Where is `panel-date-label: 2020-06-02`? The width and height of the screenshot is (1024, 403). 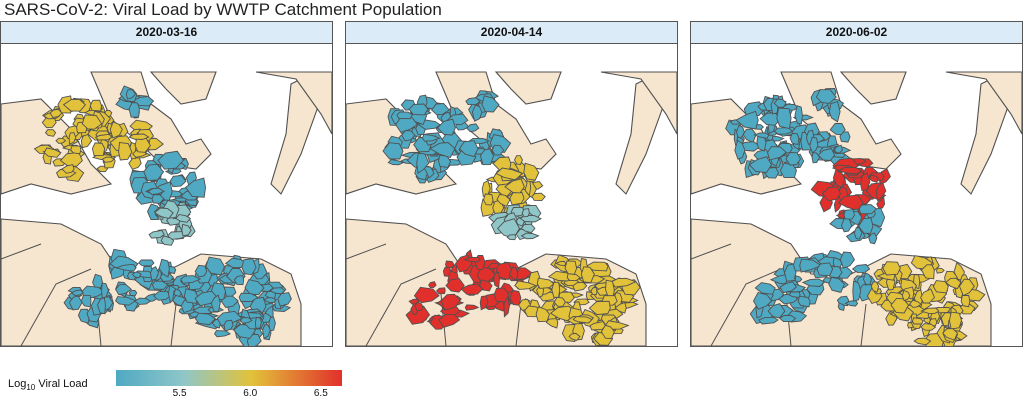 panel-date-label: 2020-06-02 is located at coordinates (856, 33).